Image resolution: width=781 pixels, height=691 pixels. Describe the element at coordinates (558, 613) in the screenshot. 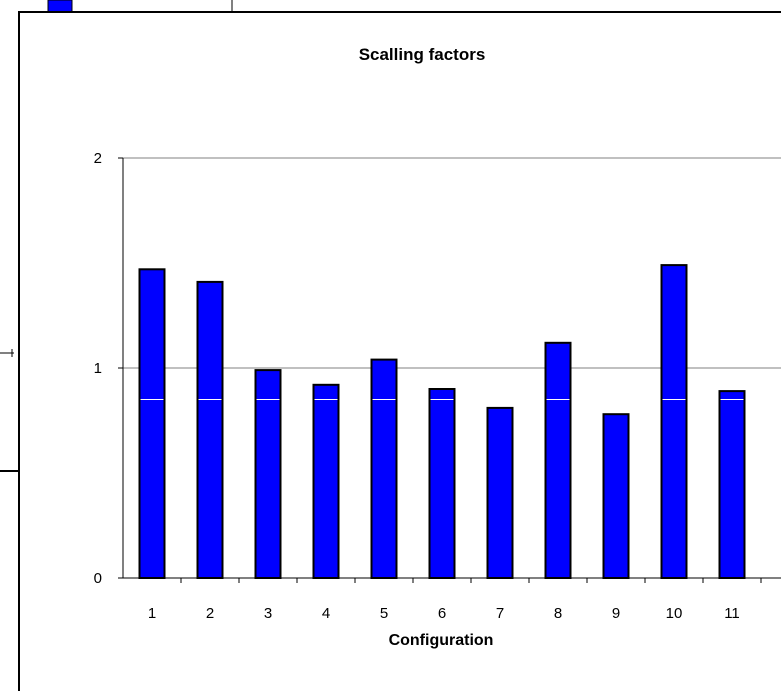

I see `x-tick-label-8: 8` at that location.